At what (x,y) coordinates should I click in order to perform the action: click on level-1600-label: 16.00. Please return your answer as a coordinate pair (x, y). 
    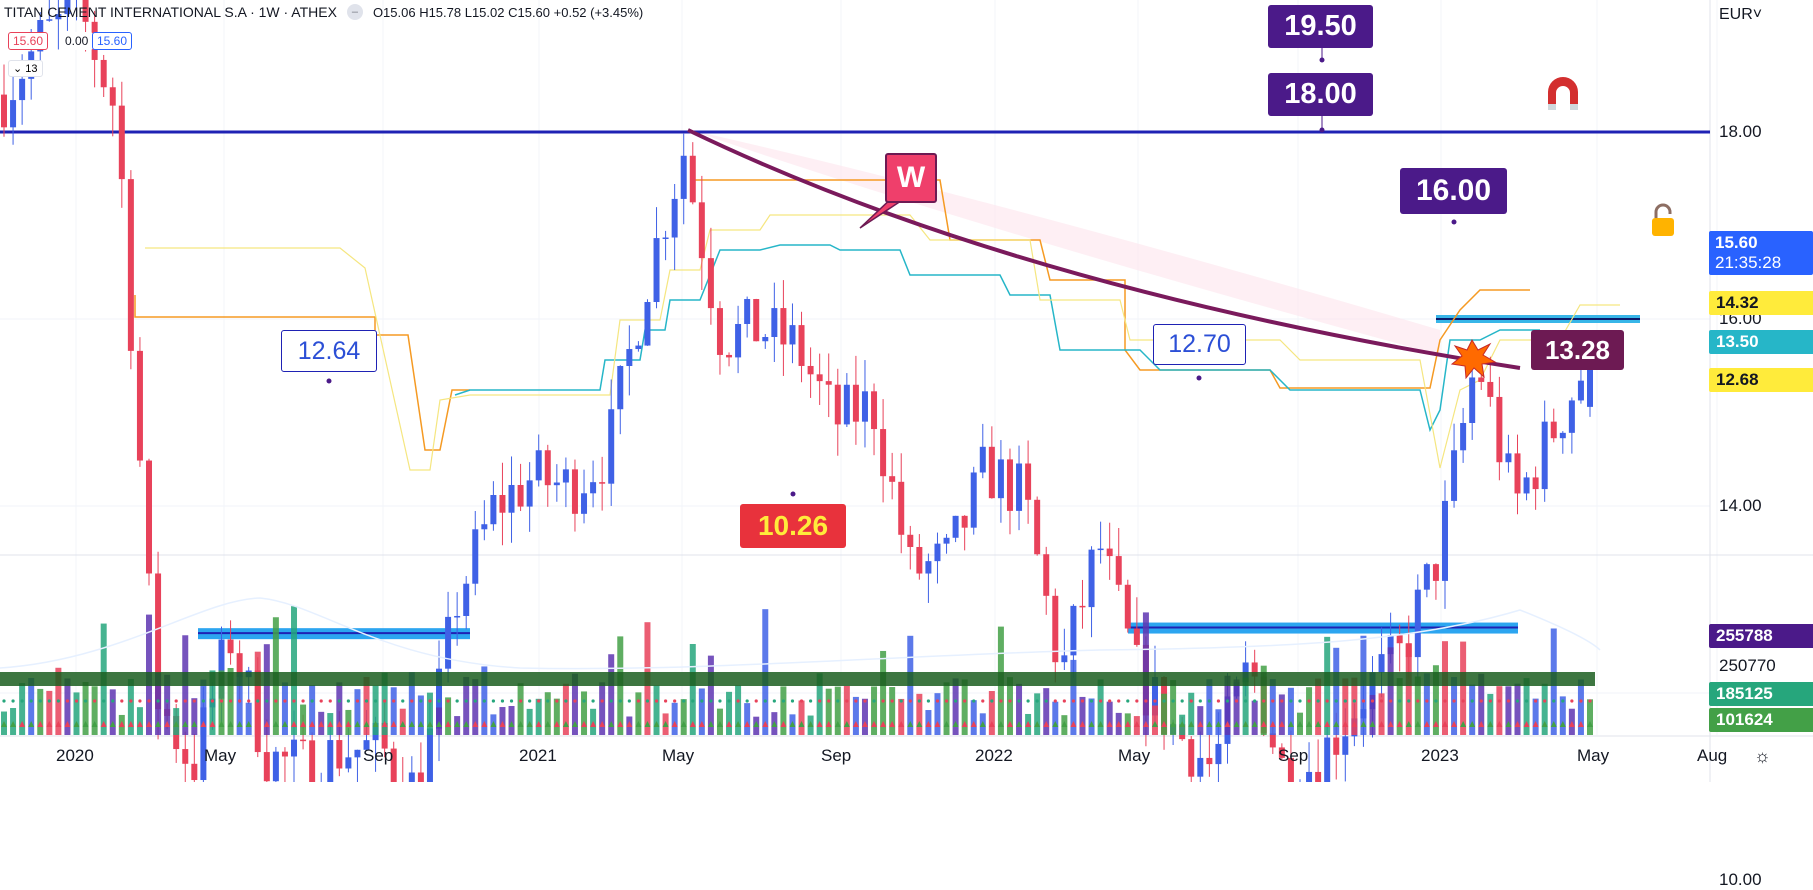
    Looking at the image, I should click on (1453, 191).